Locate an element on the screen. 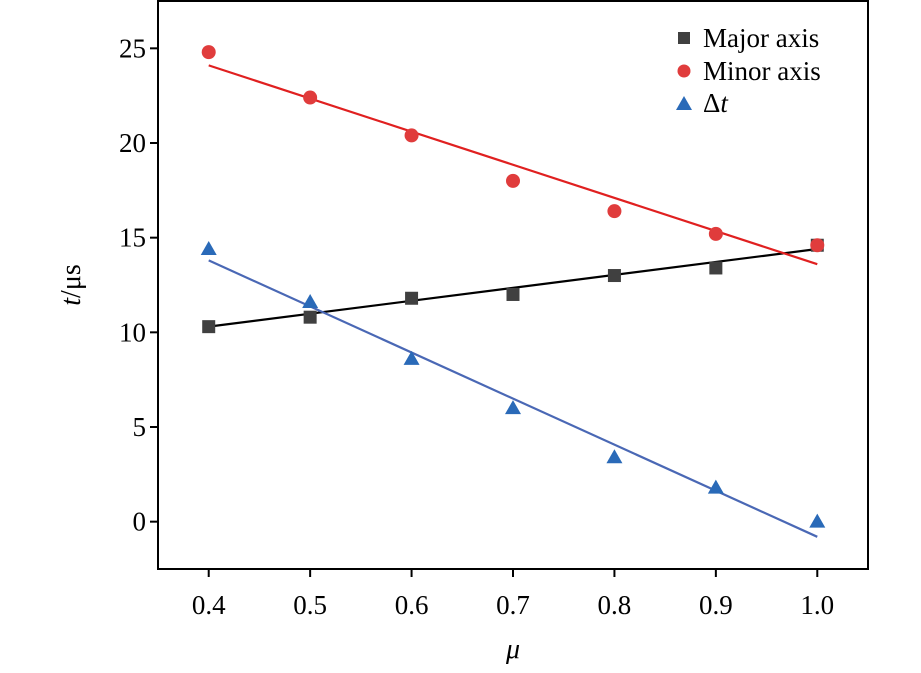 The image size is (921, 673). x-tick-label: 0.8 is located at coordinates (615, 605).